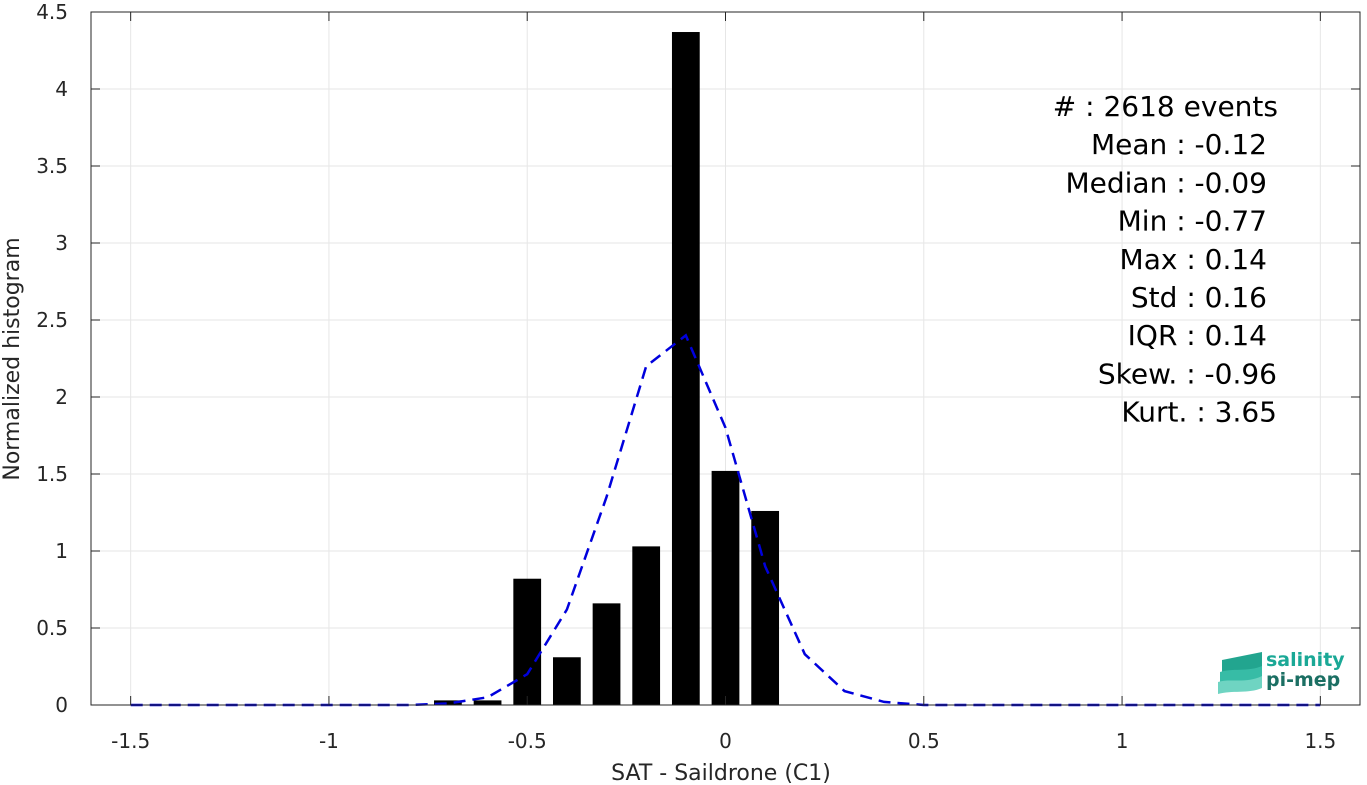 The image size is (1367, 785). Describe the element at coordinates (1187, 373) in the screenshot. I see `stat-line: Skew. : -0.96` at that location.